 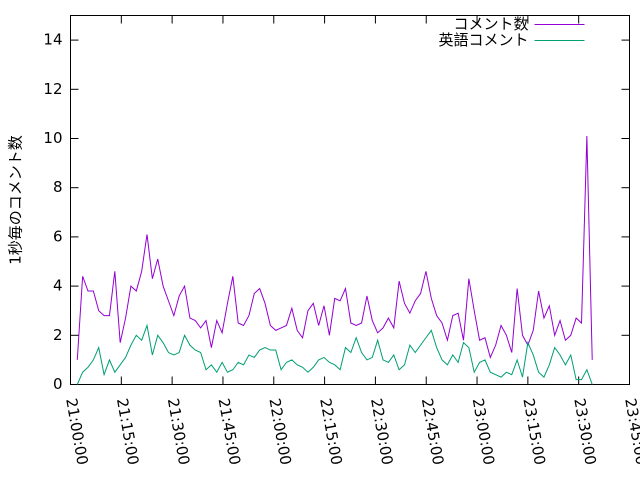 I want to click on y-tick-label: 2, so click(x=58, y=335).